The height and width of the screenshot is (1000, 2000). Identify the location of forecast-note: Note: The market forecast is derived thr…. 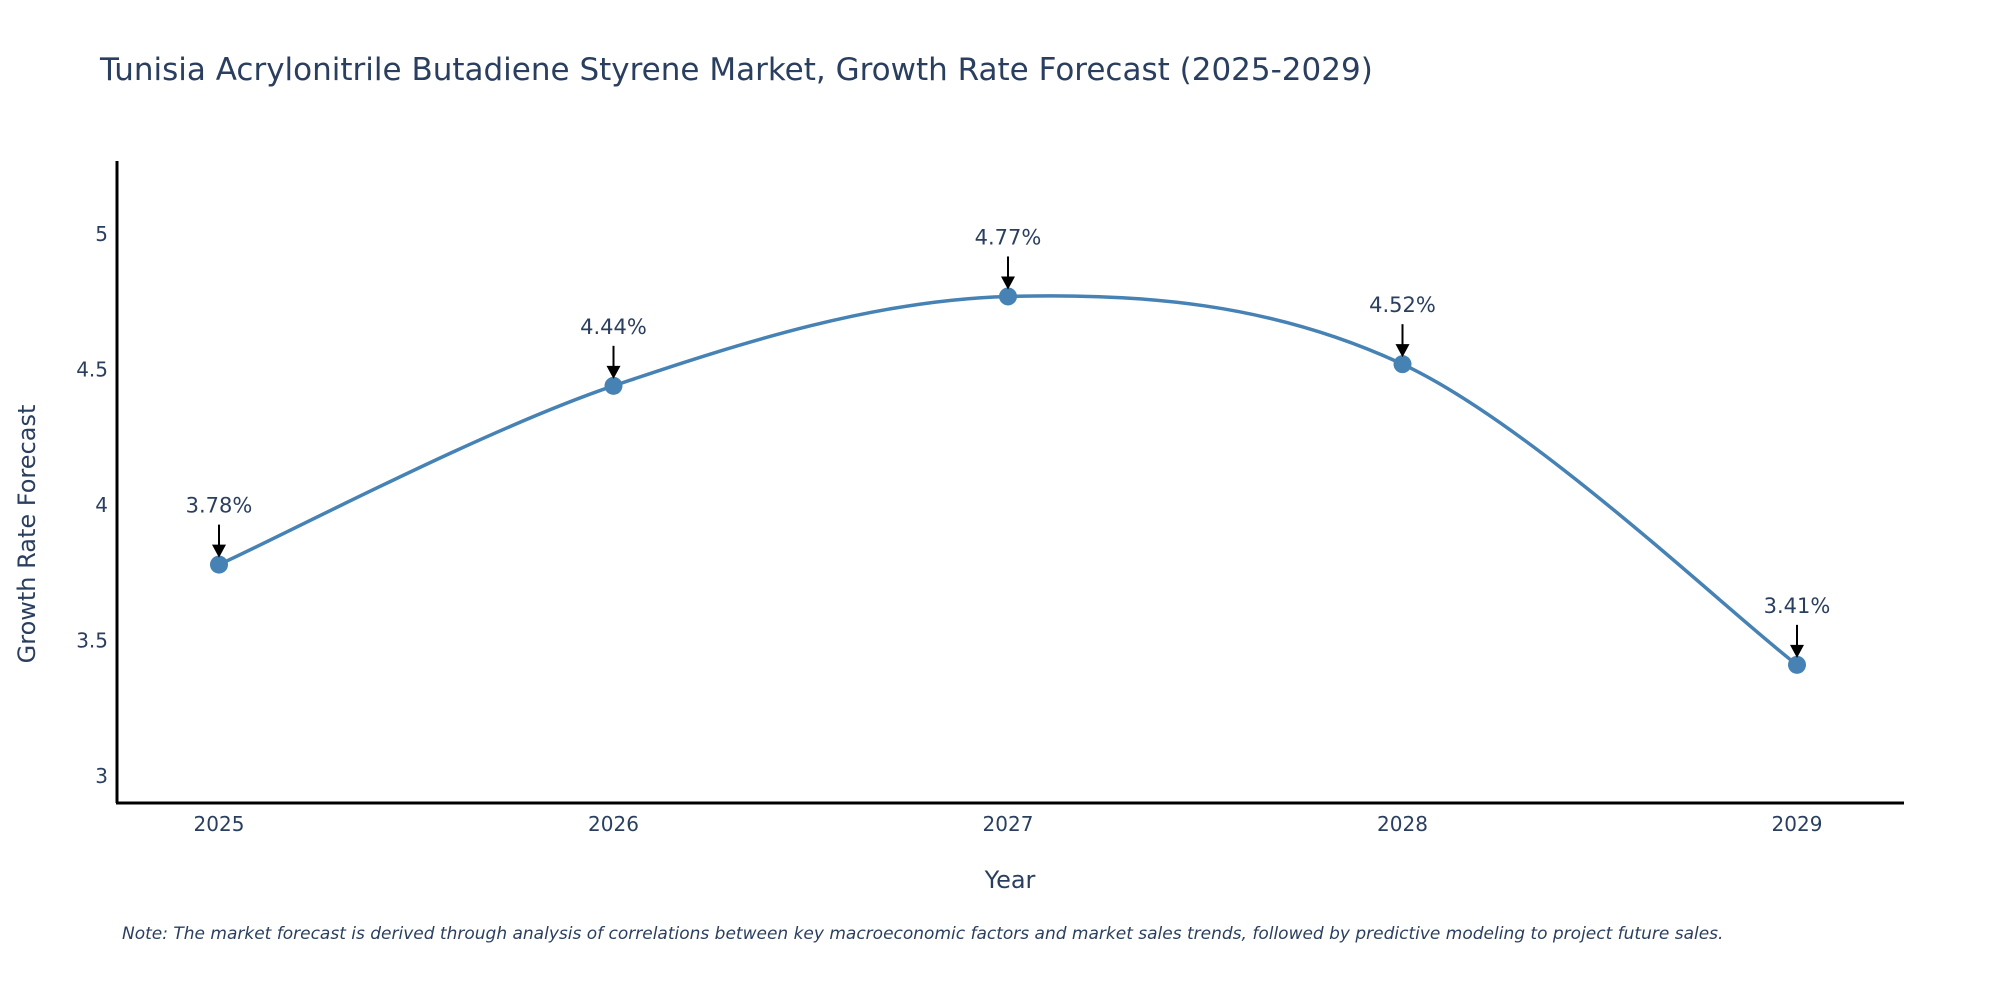
(922, 934).